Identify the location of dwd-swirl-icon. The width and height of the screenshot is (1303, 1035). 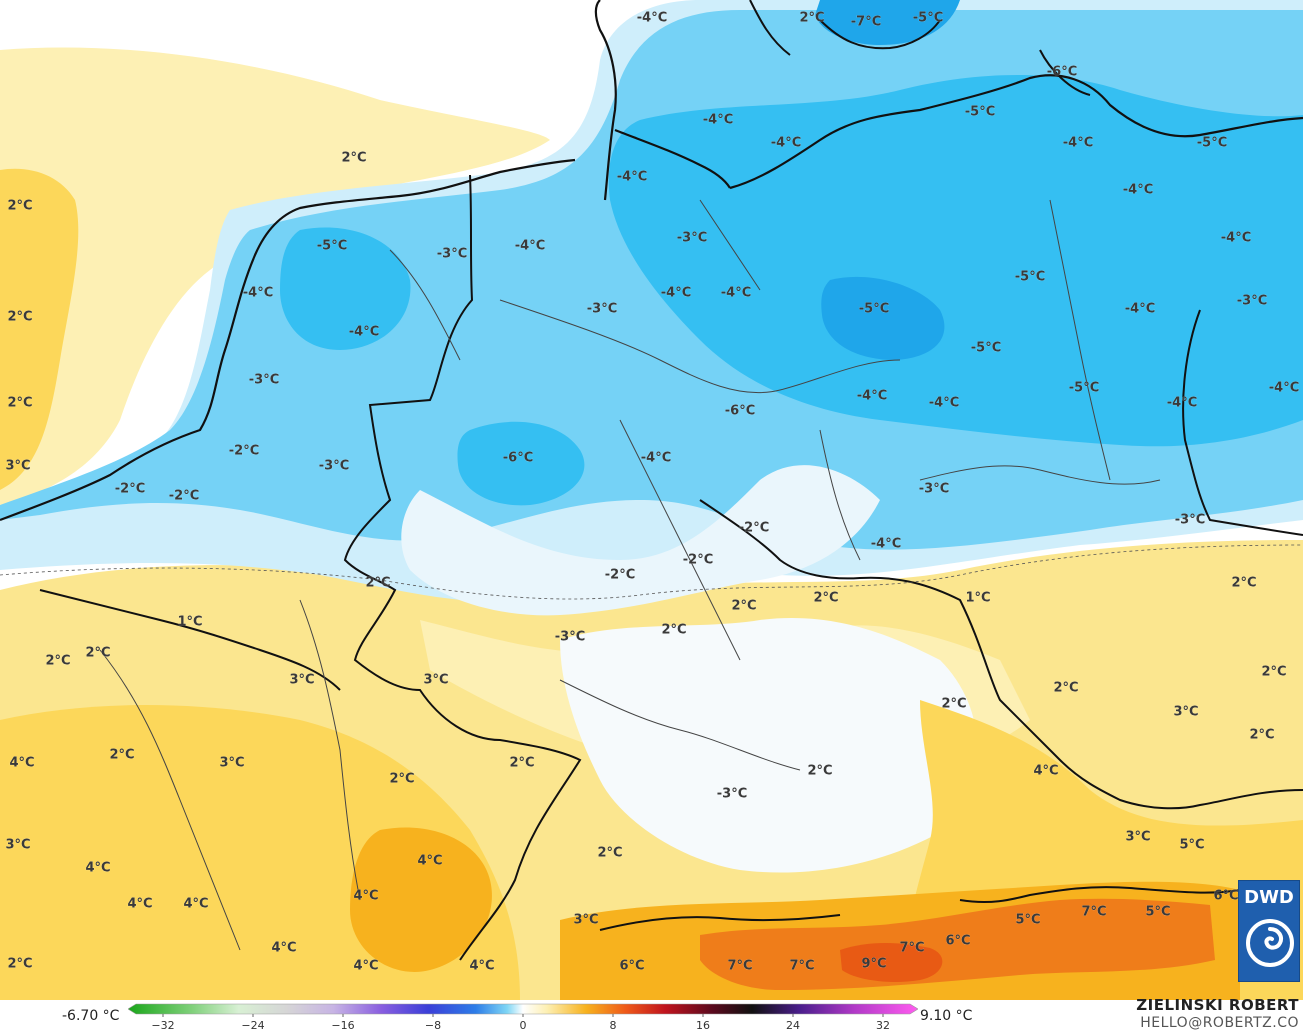
(1270, 943).